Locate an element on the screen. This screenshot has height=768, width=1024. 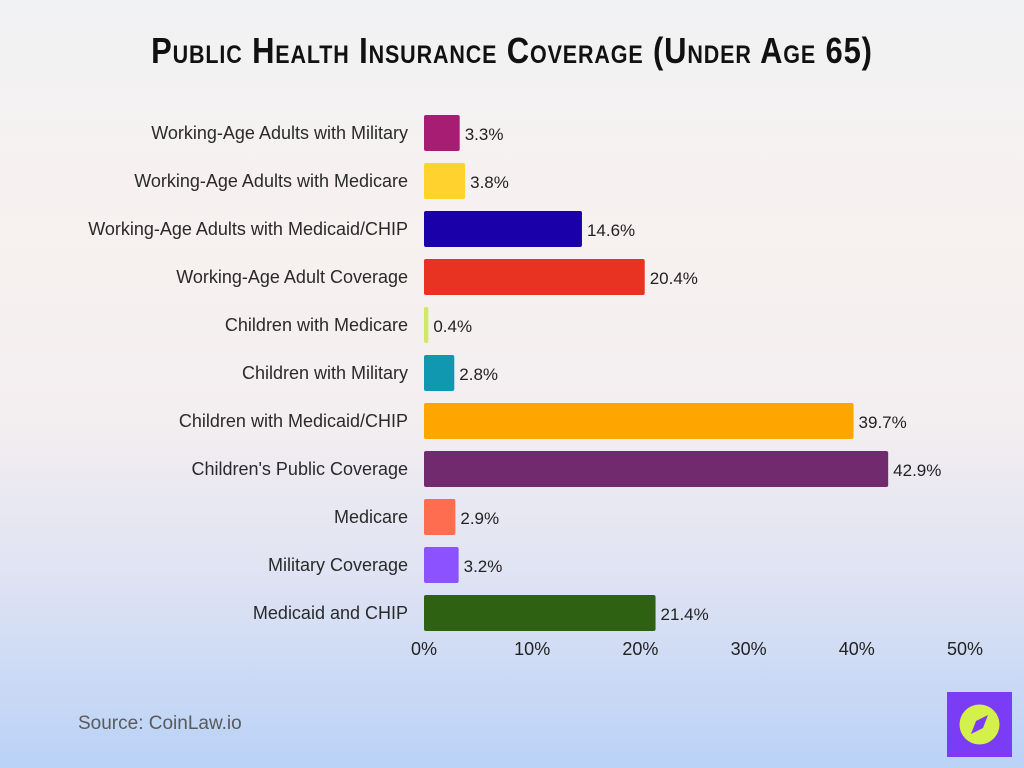
category-label: Children with Military is located at coordinates (325, 373).